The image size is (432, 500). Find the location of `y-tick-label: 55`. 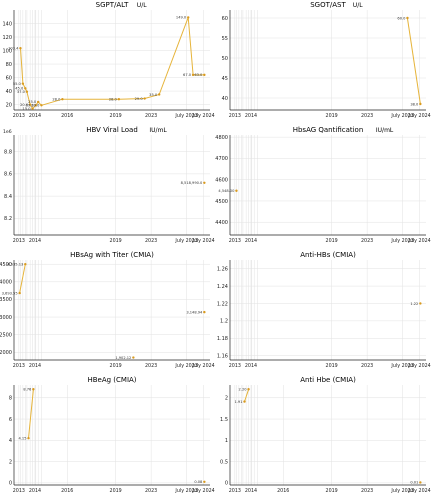

y-tick-label: 55 is located at coordinates (225, 39).